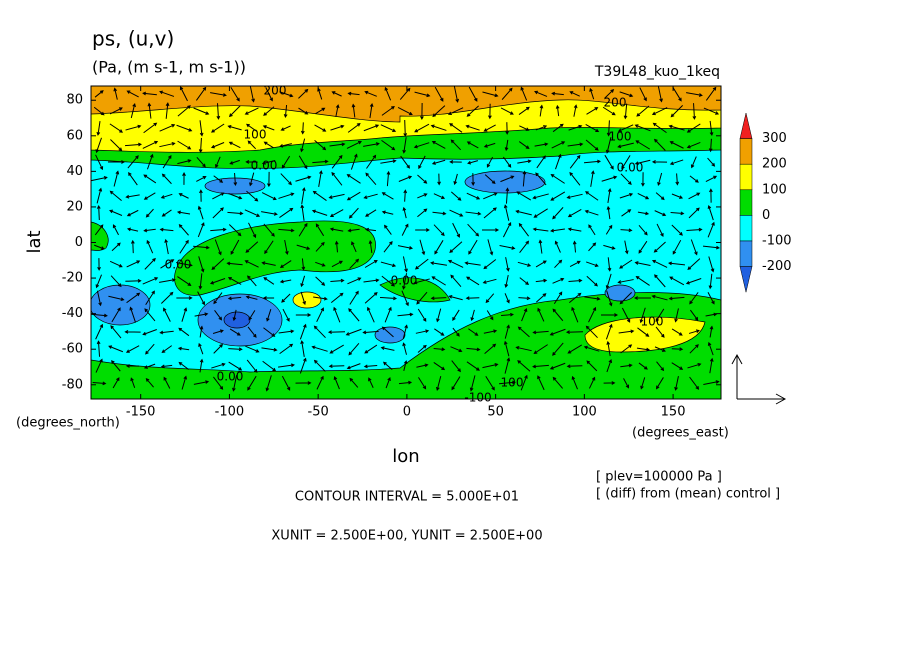  What do you see at coordinates (72, 278) in the screenshot?
I see `y-tick-label: -20` at bounding box center [72, 278].